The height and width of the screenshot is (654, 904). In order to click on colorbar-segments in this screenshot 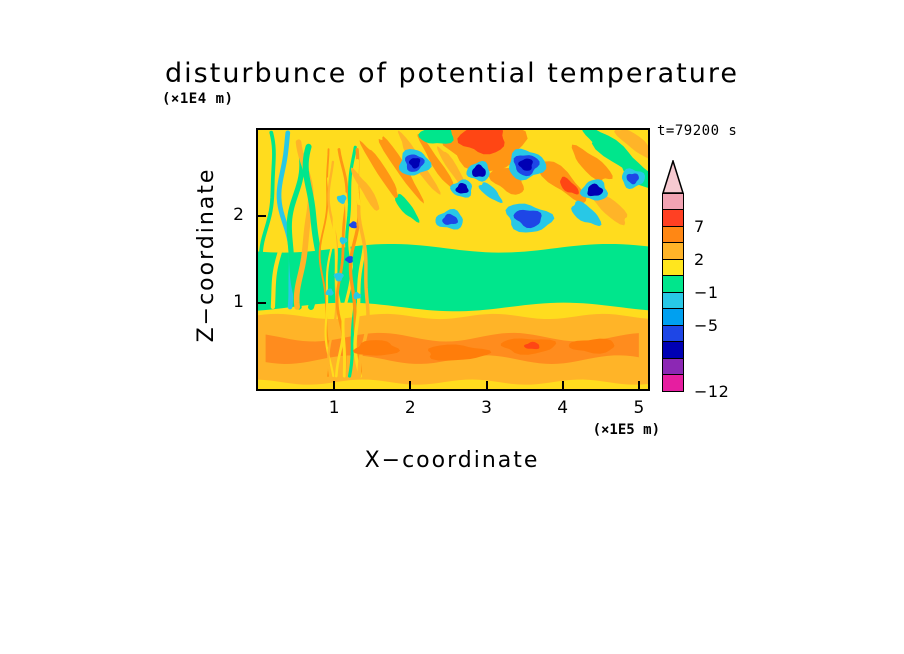, I will do `click(673, 292)`.